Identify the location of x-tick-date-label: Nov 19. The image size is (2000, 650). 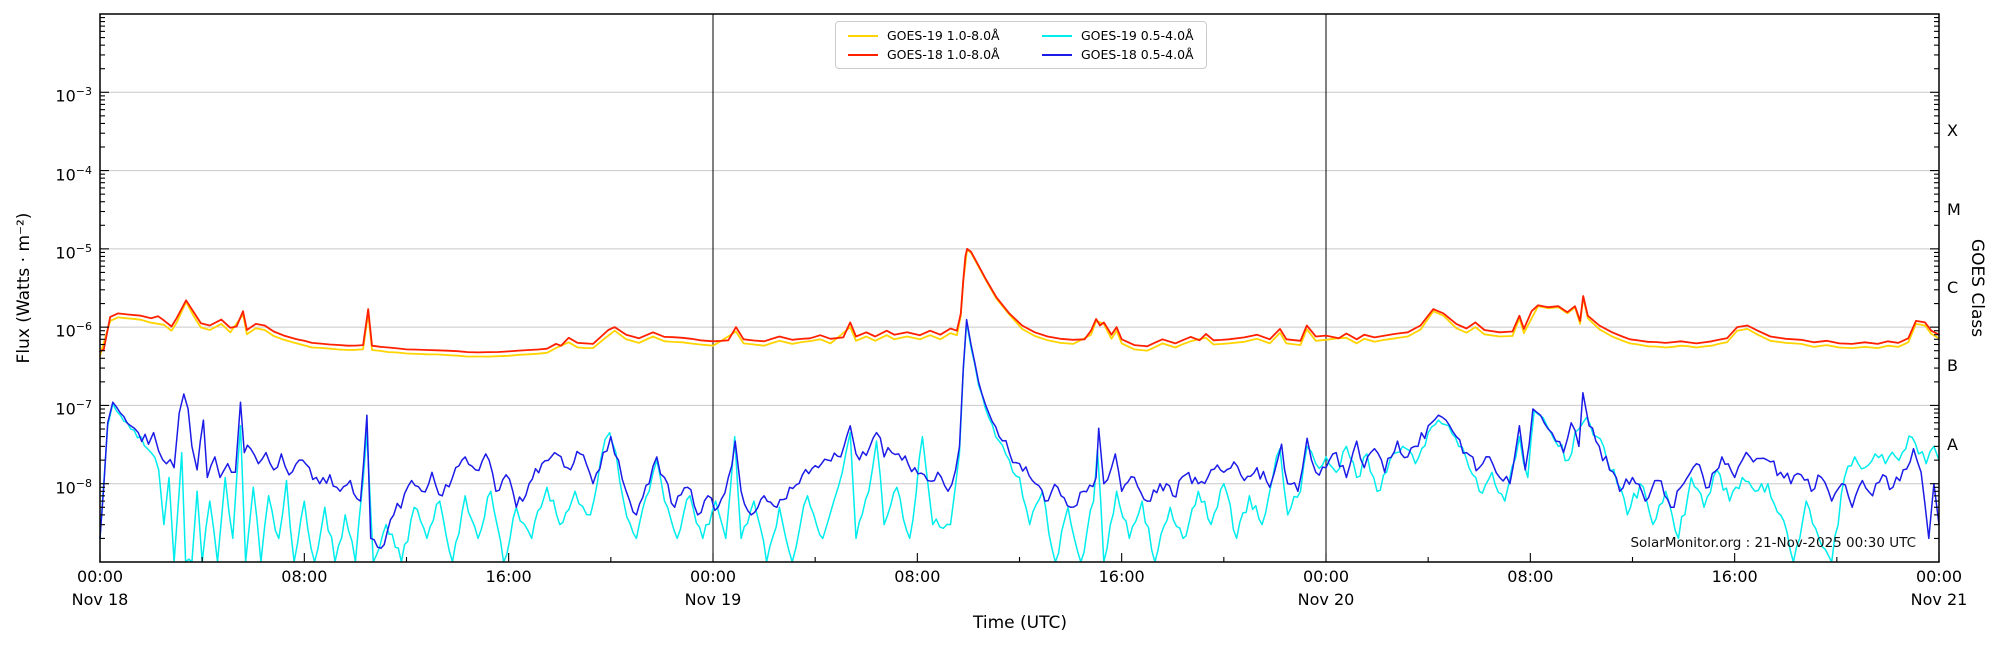
(713, 599).